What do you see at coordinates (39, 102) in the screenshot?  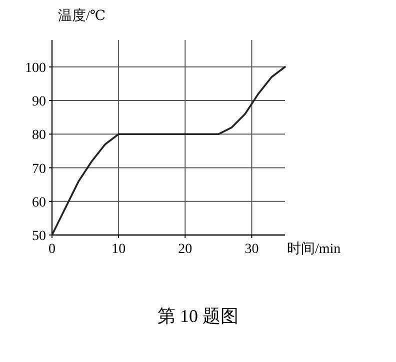 I see `y-tick-label: 90` at bounding box center [39, 102].